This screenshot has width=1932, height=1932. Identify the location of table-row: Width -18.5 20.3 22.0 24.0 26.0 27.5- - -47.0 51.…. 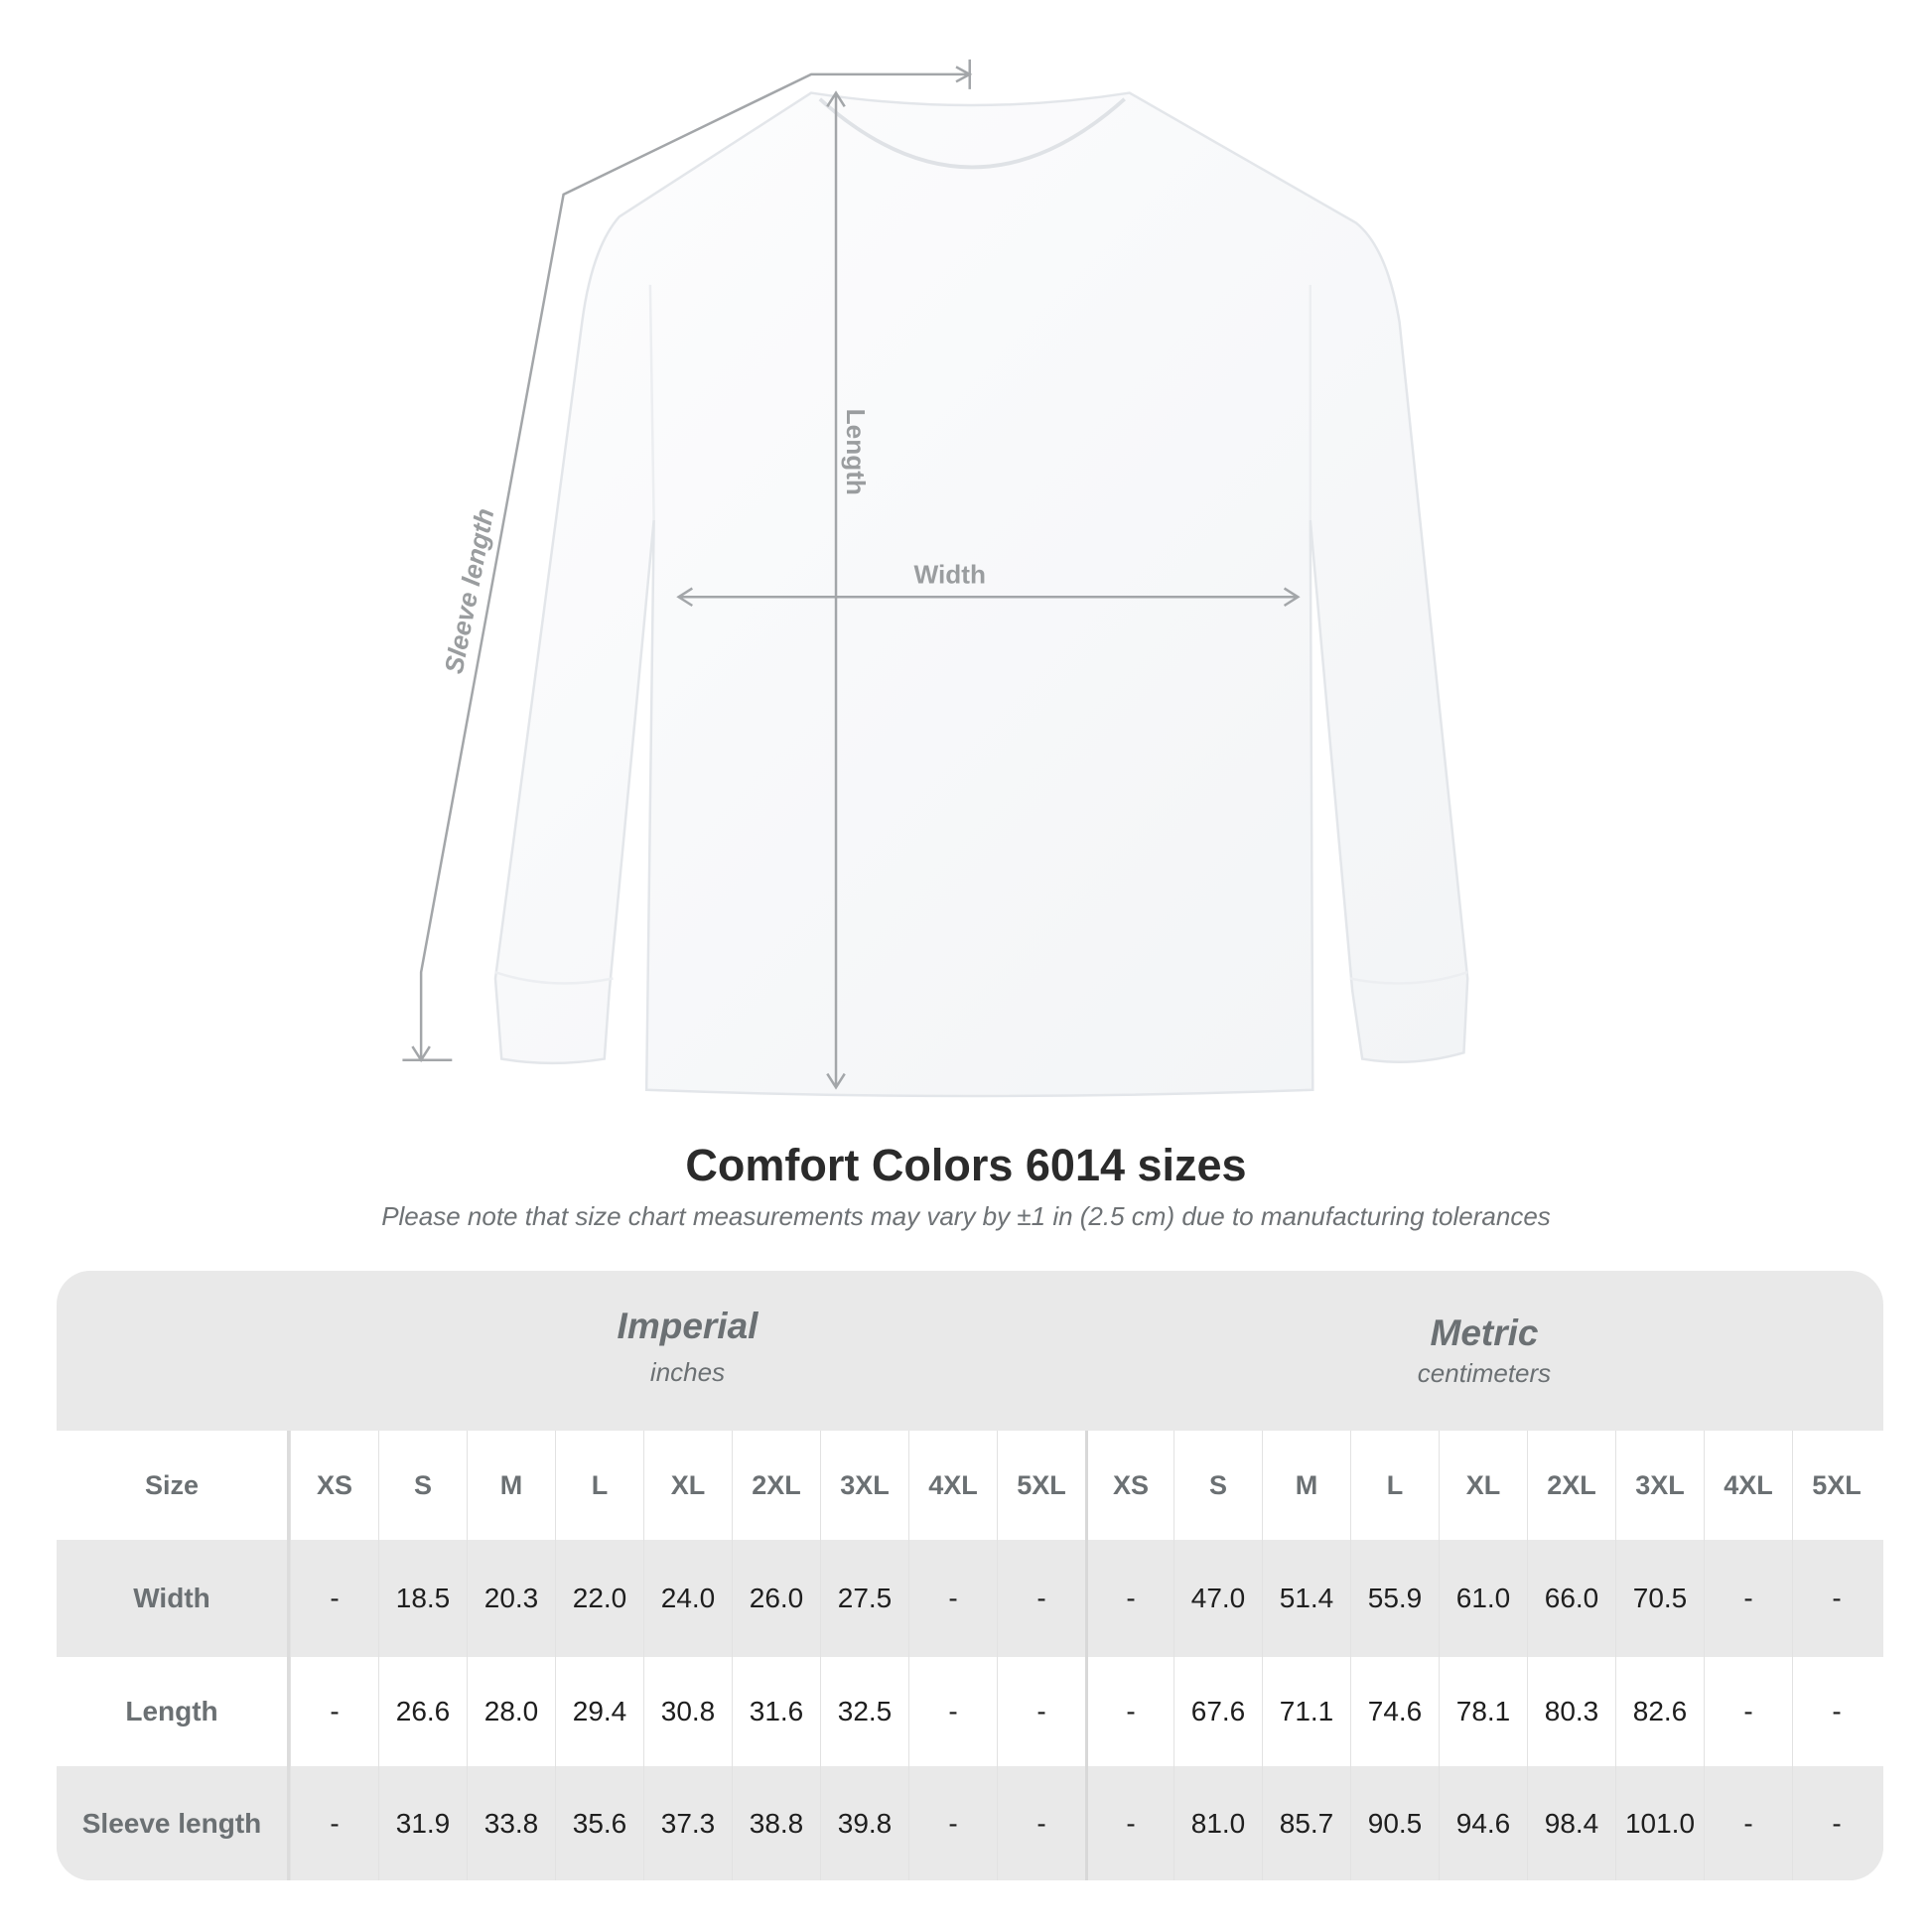
(970, 1599).